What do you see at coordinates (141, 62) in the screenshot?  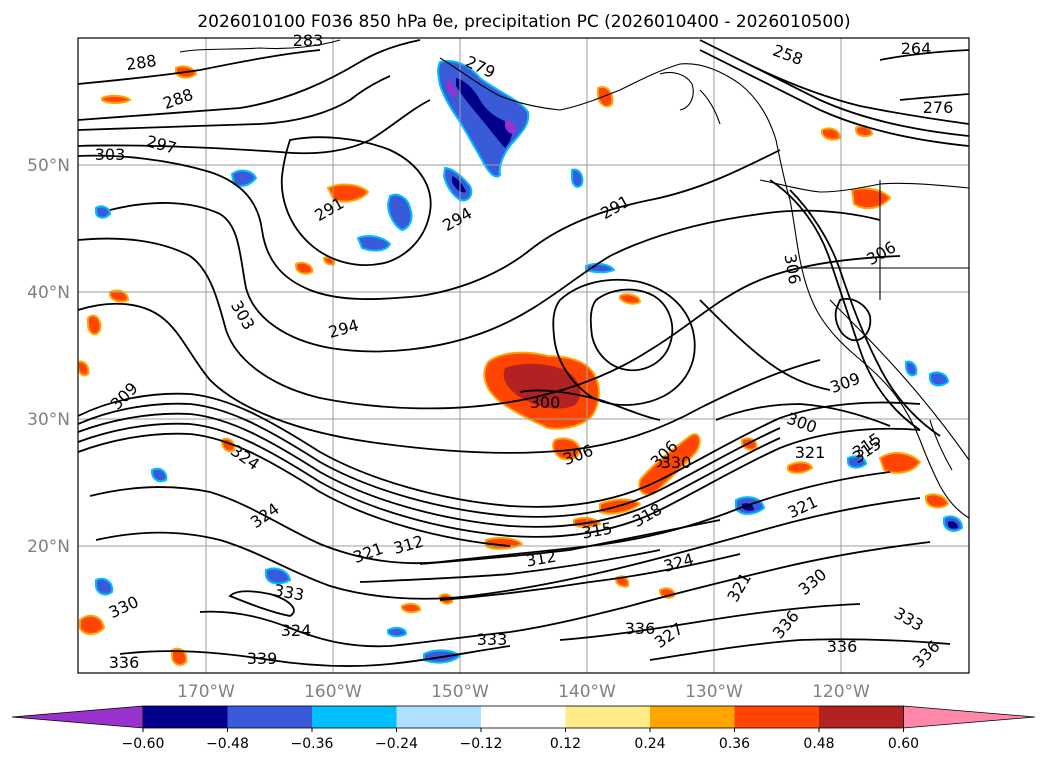 I see `contour-label: 288` at bounding box center [141, 62].